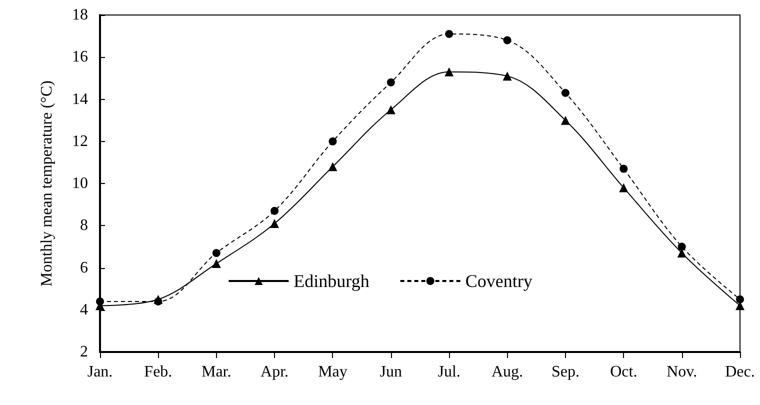  Describe the element at coordinates (84, 225) in the screenshot. I see `y-tick-label: 8` at that location.